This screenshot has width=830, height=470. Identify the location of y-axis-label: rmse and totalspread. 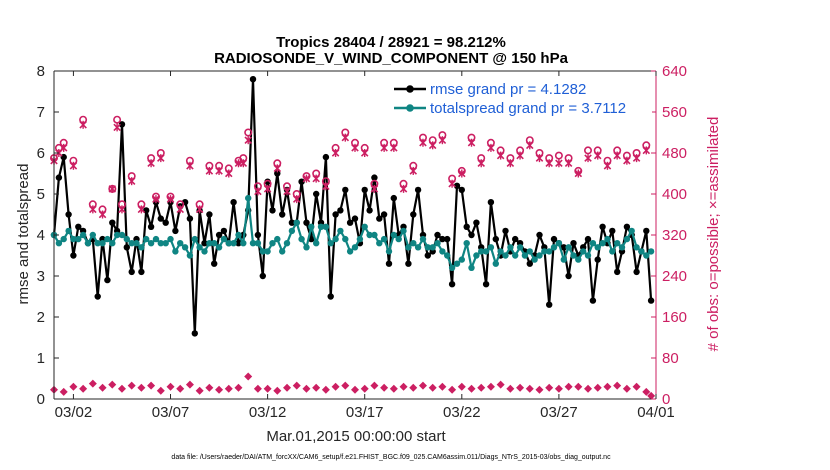
(23, 234).